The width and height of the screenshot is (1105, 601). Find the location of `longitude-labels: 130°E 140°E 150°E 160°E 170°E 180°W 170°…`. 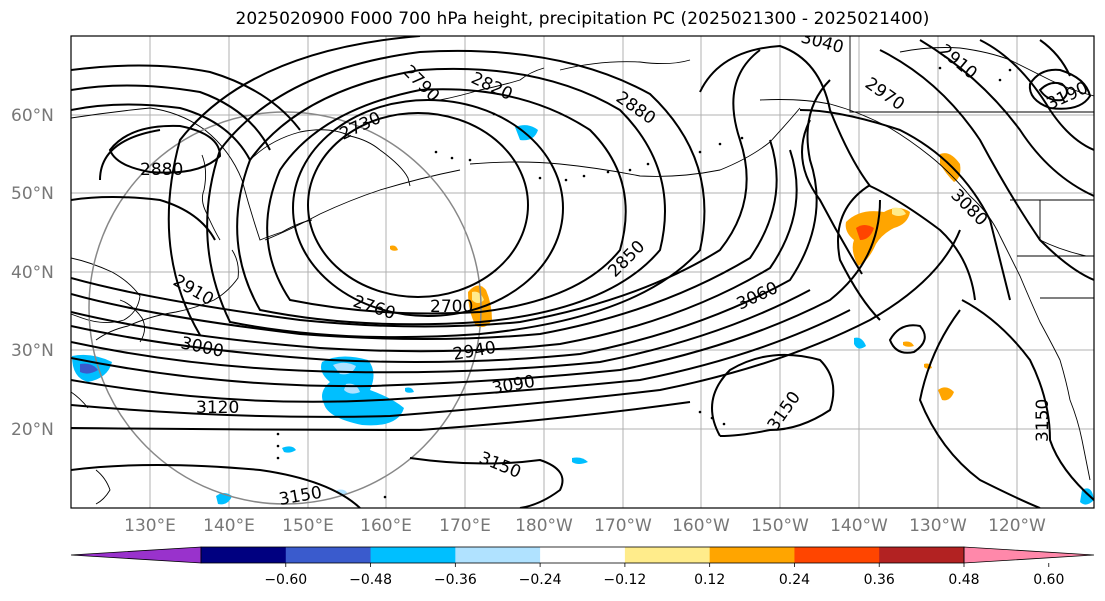

longitude-labels: 130°E 140°E 150°E 160°E 170°E 180°W 170°… is located at coordinates (585, 526).